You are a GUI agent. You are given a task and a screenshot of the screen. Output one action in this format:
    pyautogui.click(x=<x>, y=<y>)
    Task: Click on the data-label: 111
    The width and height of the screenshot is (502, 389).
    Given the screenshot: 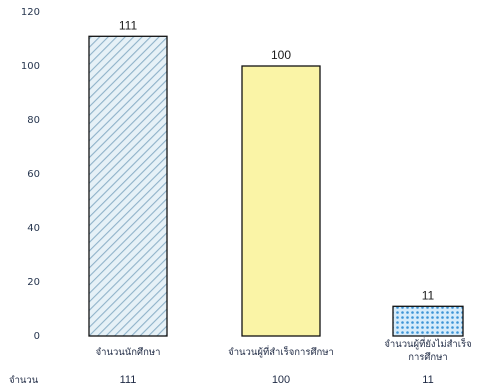 What is the action you would take?
    pyautogui.click(x=128, y=25)
    